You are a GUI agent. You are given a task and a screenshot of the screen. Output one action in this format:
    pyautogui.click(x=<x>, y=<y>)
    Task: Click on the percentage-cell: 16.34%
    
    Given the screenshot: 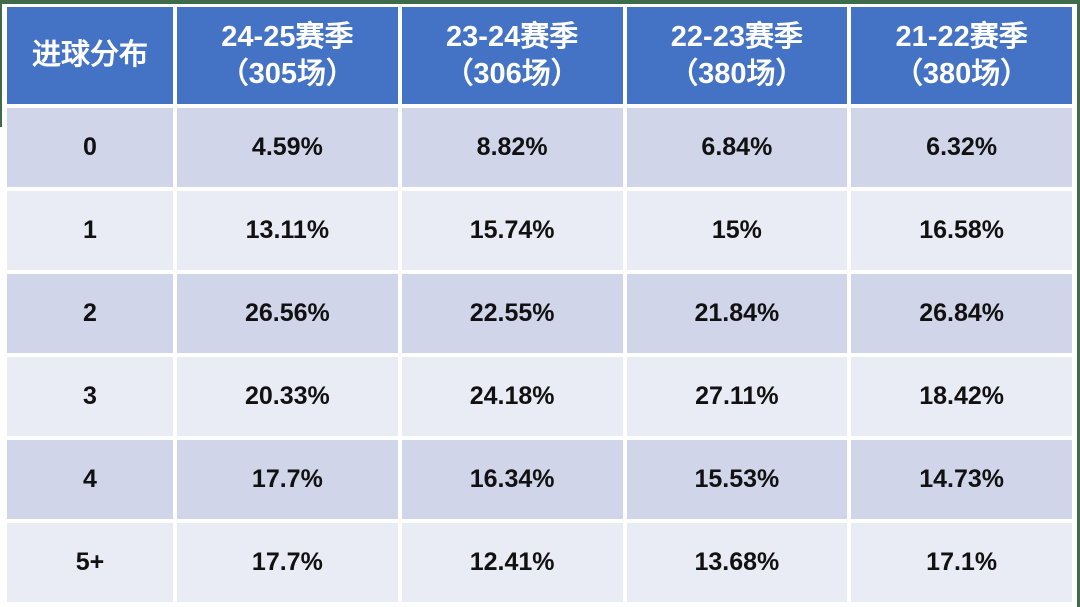 What is the action you would take?
    pyautogui.click(x=512, y=479)
    